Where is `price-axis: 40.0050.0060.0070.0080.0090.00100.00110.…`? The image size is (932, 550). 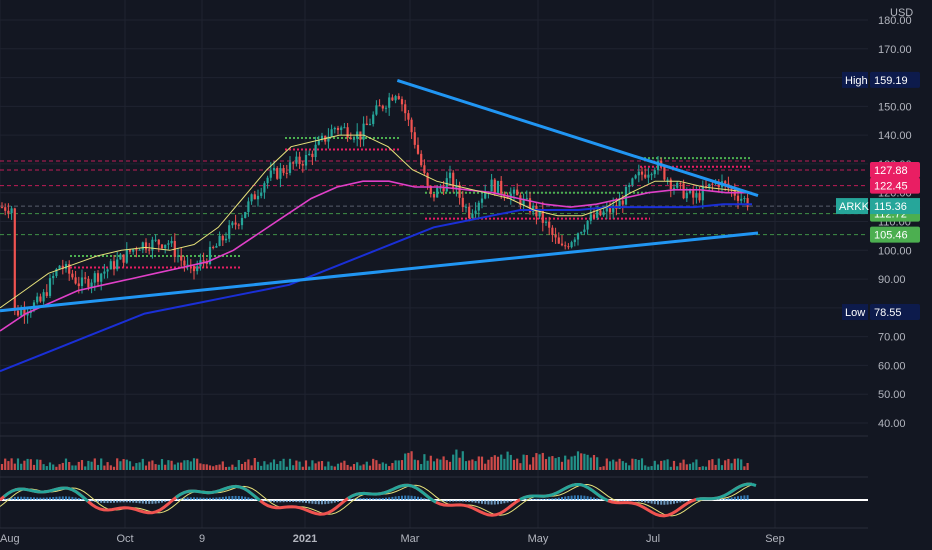
price-axis: 40.0050.0060.0070.0080.0090.00100.00110.… is located at coordinates (900, 275).